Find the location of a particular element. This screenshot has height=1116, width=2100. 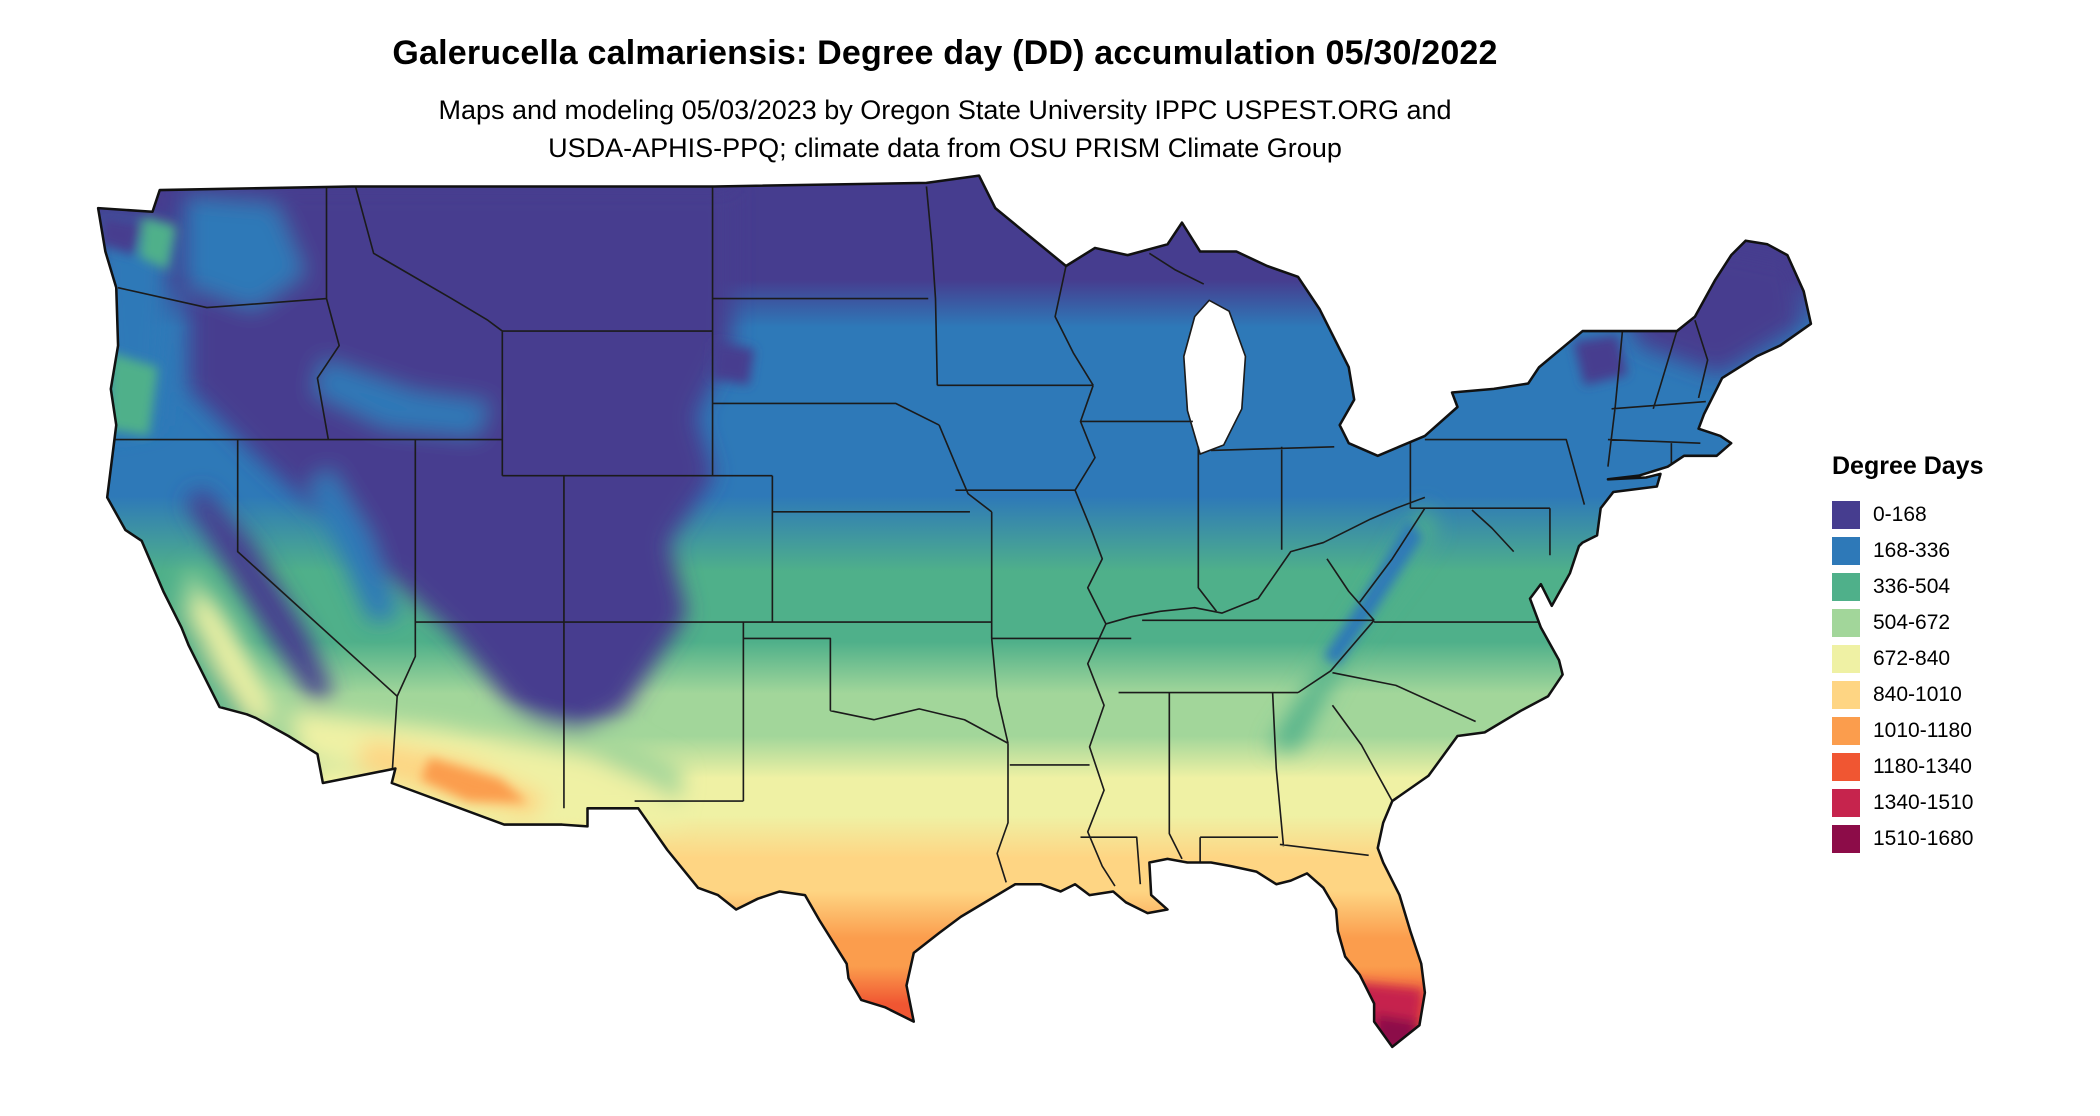

nevada-basin-blue is located at coordinates (353, 545).